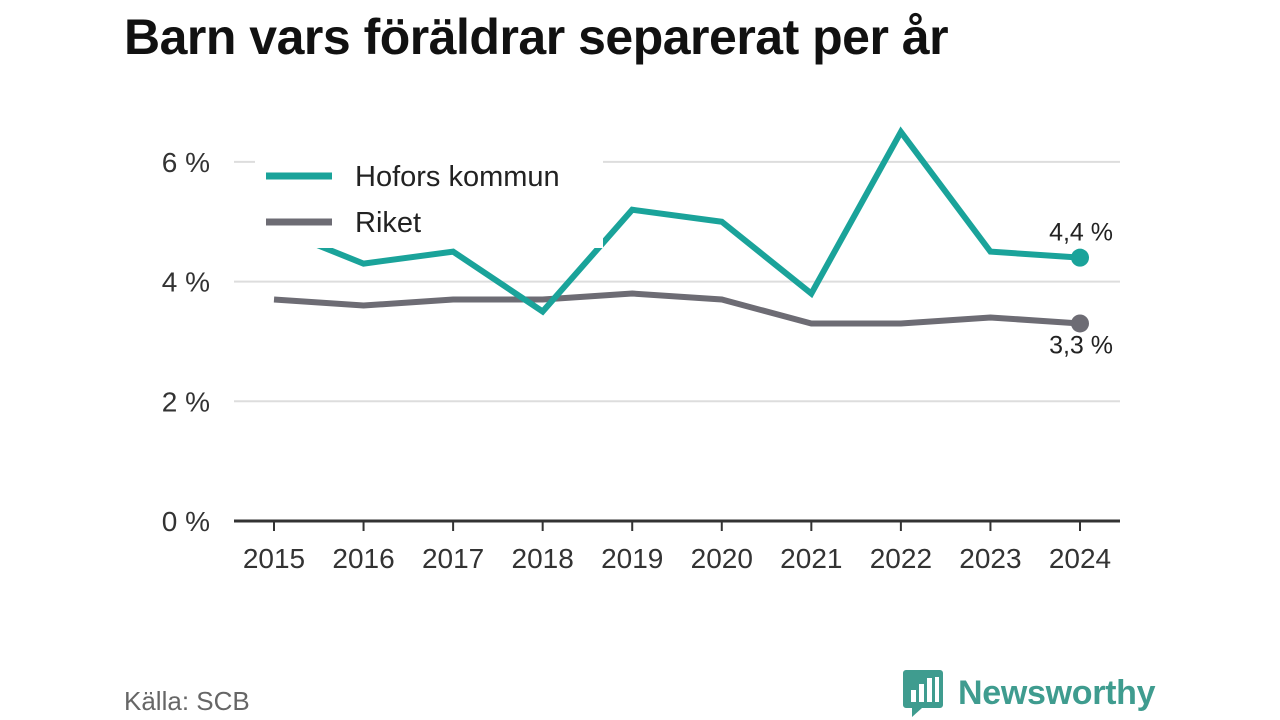  Describe the element at coordinates (1081, 233) in the screenshot. I see `data-label: 4,4 %` at that location.